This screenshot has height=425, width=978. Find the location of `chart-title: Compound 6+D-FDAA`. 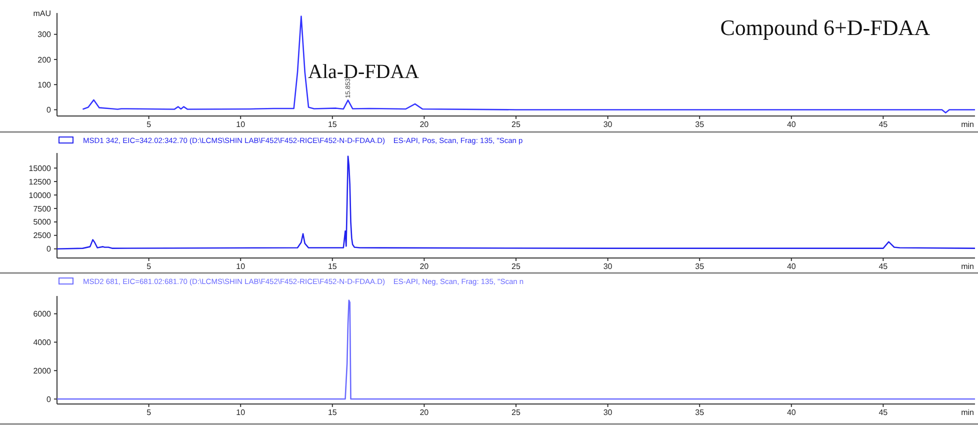

chart-title: Compound 6+D-FDAA is located at coordinates (825, 27).